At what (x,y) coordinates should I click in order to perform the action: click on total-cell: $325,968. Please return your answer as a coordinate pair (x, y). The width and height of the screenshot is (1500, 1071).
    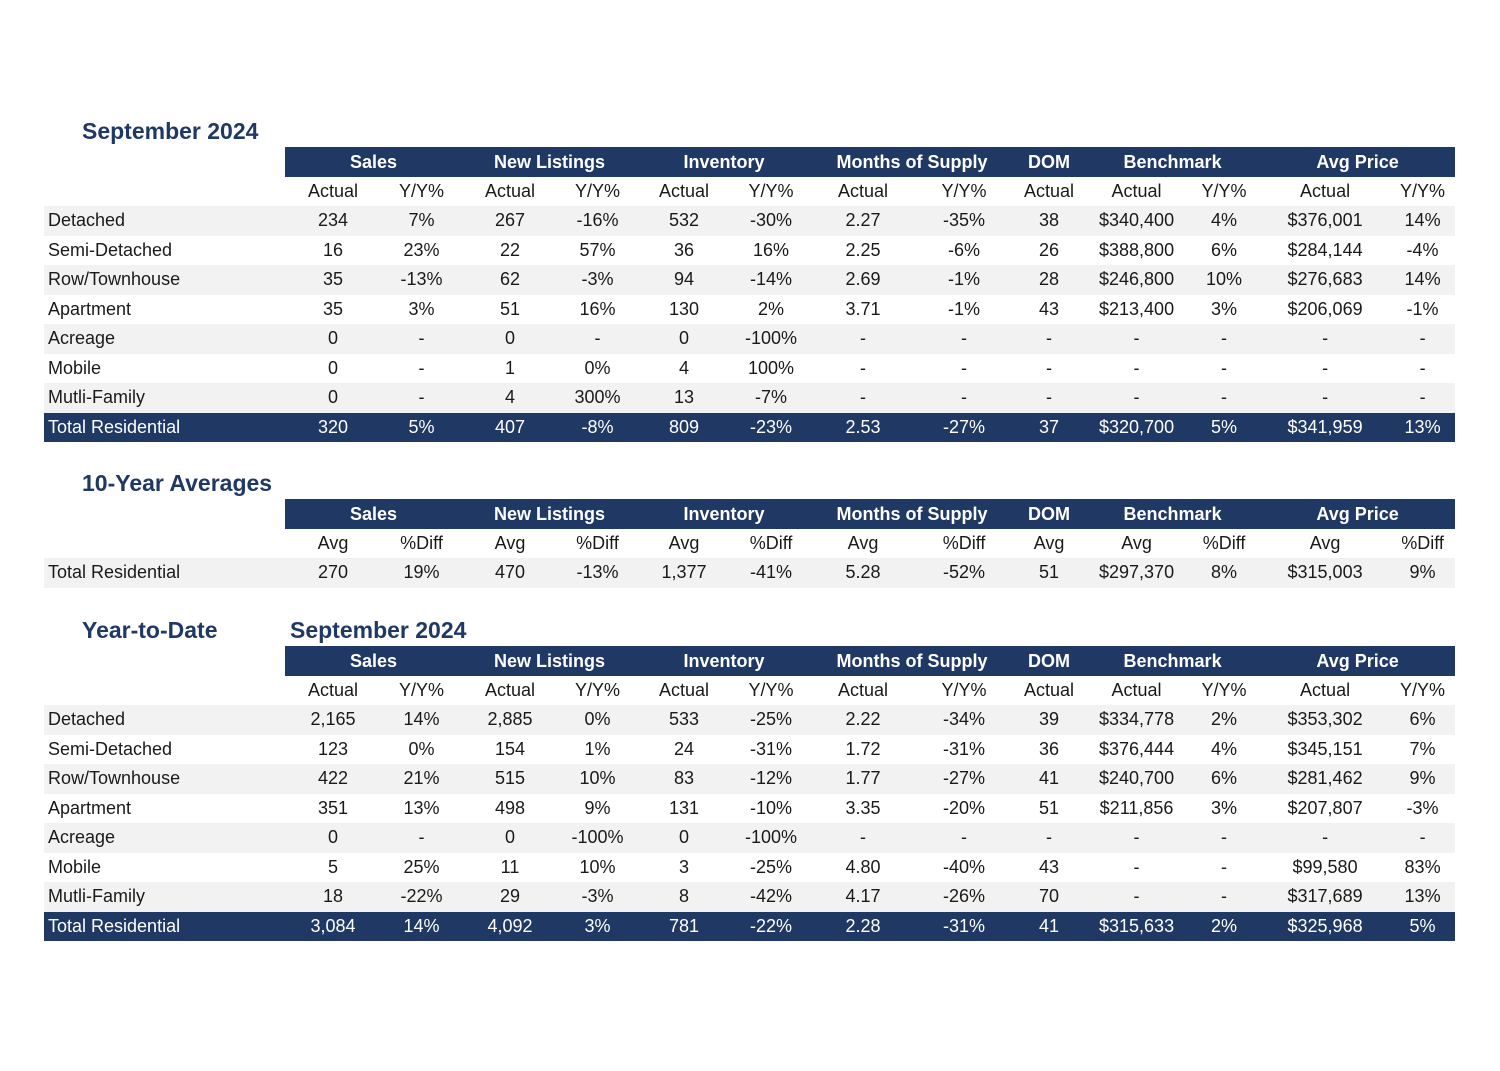
    Looking at the image, I should click on (1325, 926).